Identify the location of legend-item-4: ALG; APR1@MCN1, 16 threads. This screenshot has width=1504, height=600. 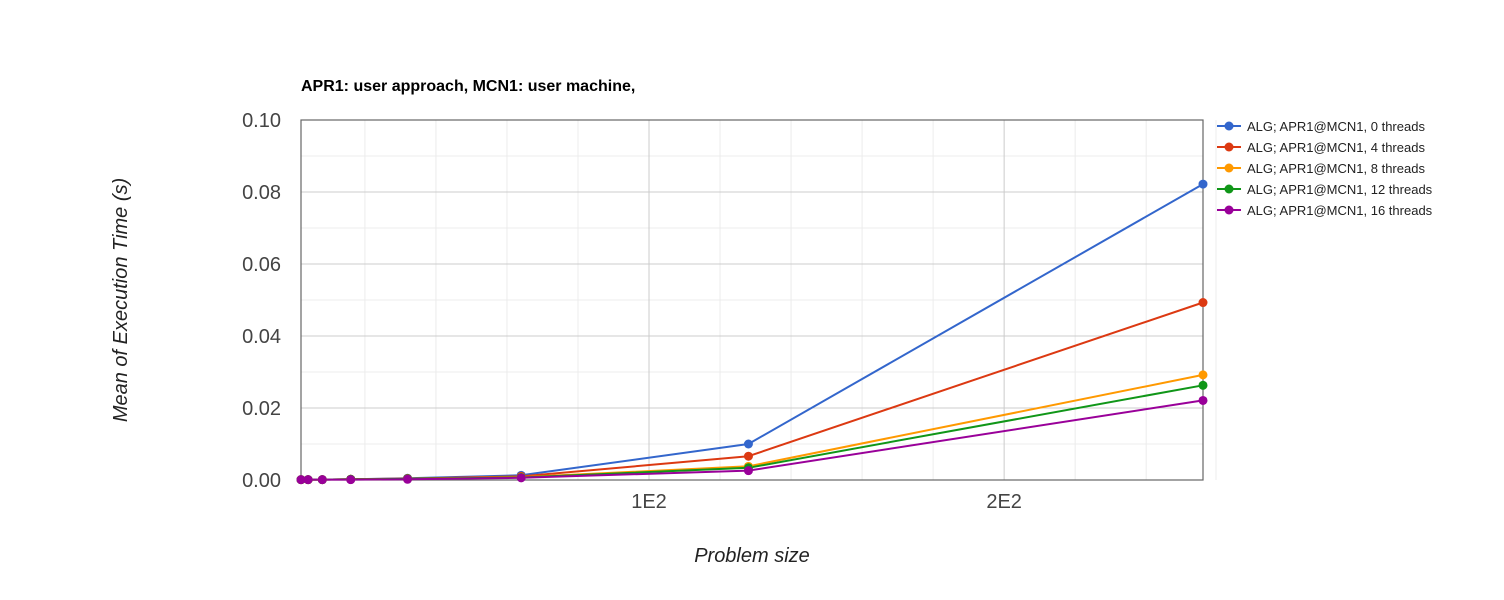
(1325, 210).